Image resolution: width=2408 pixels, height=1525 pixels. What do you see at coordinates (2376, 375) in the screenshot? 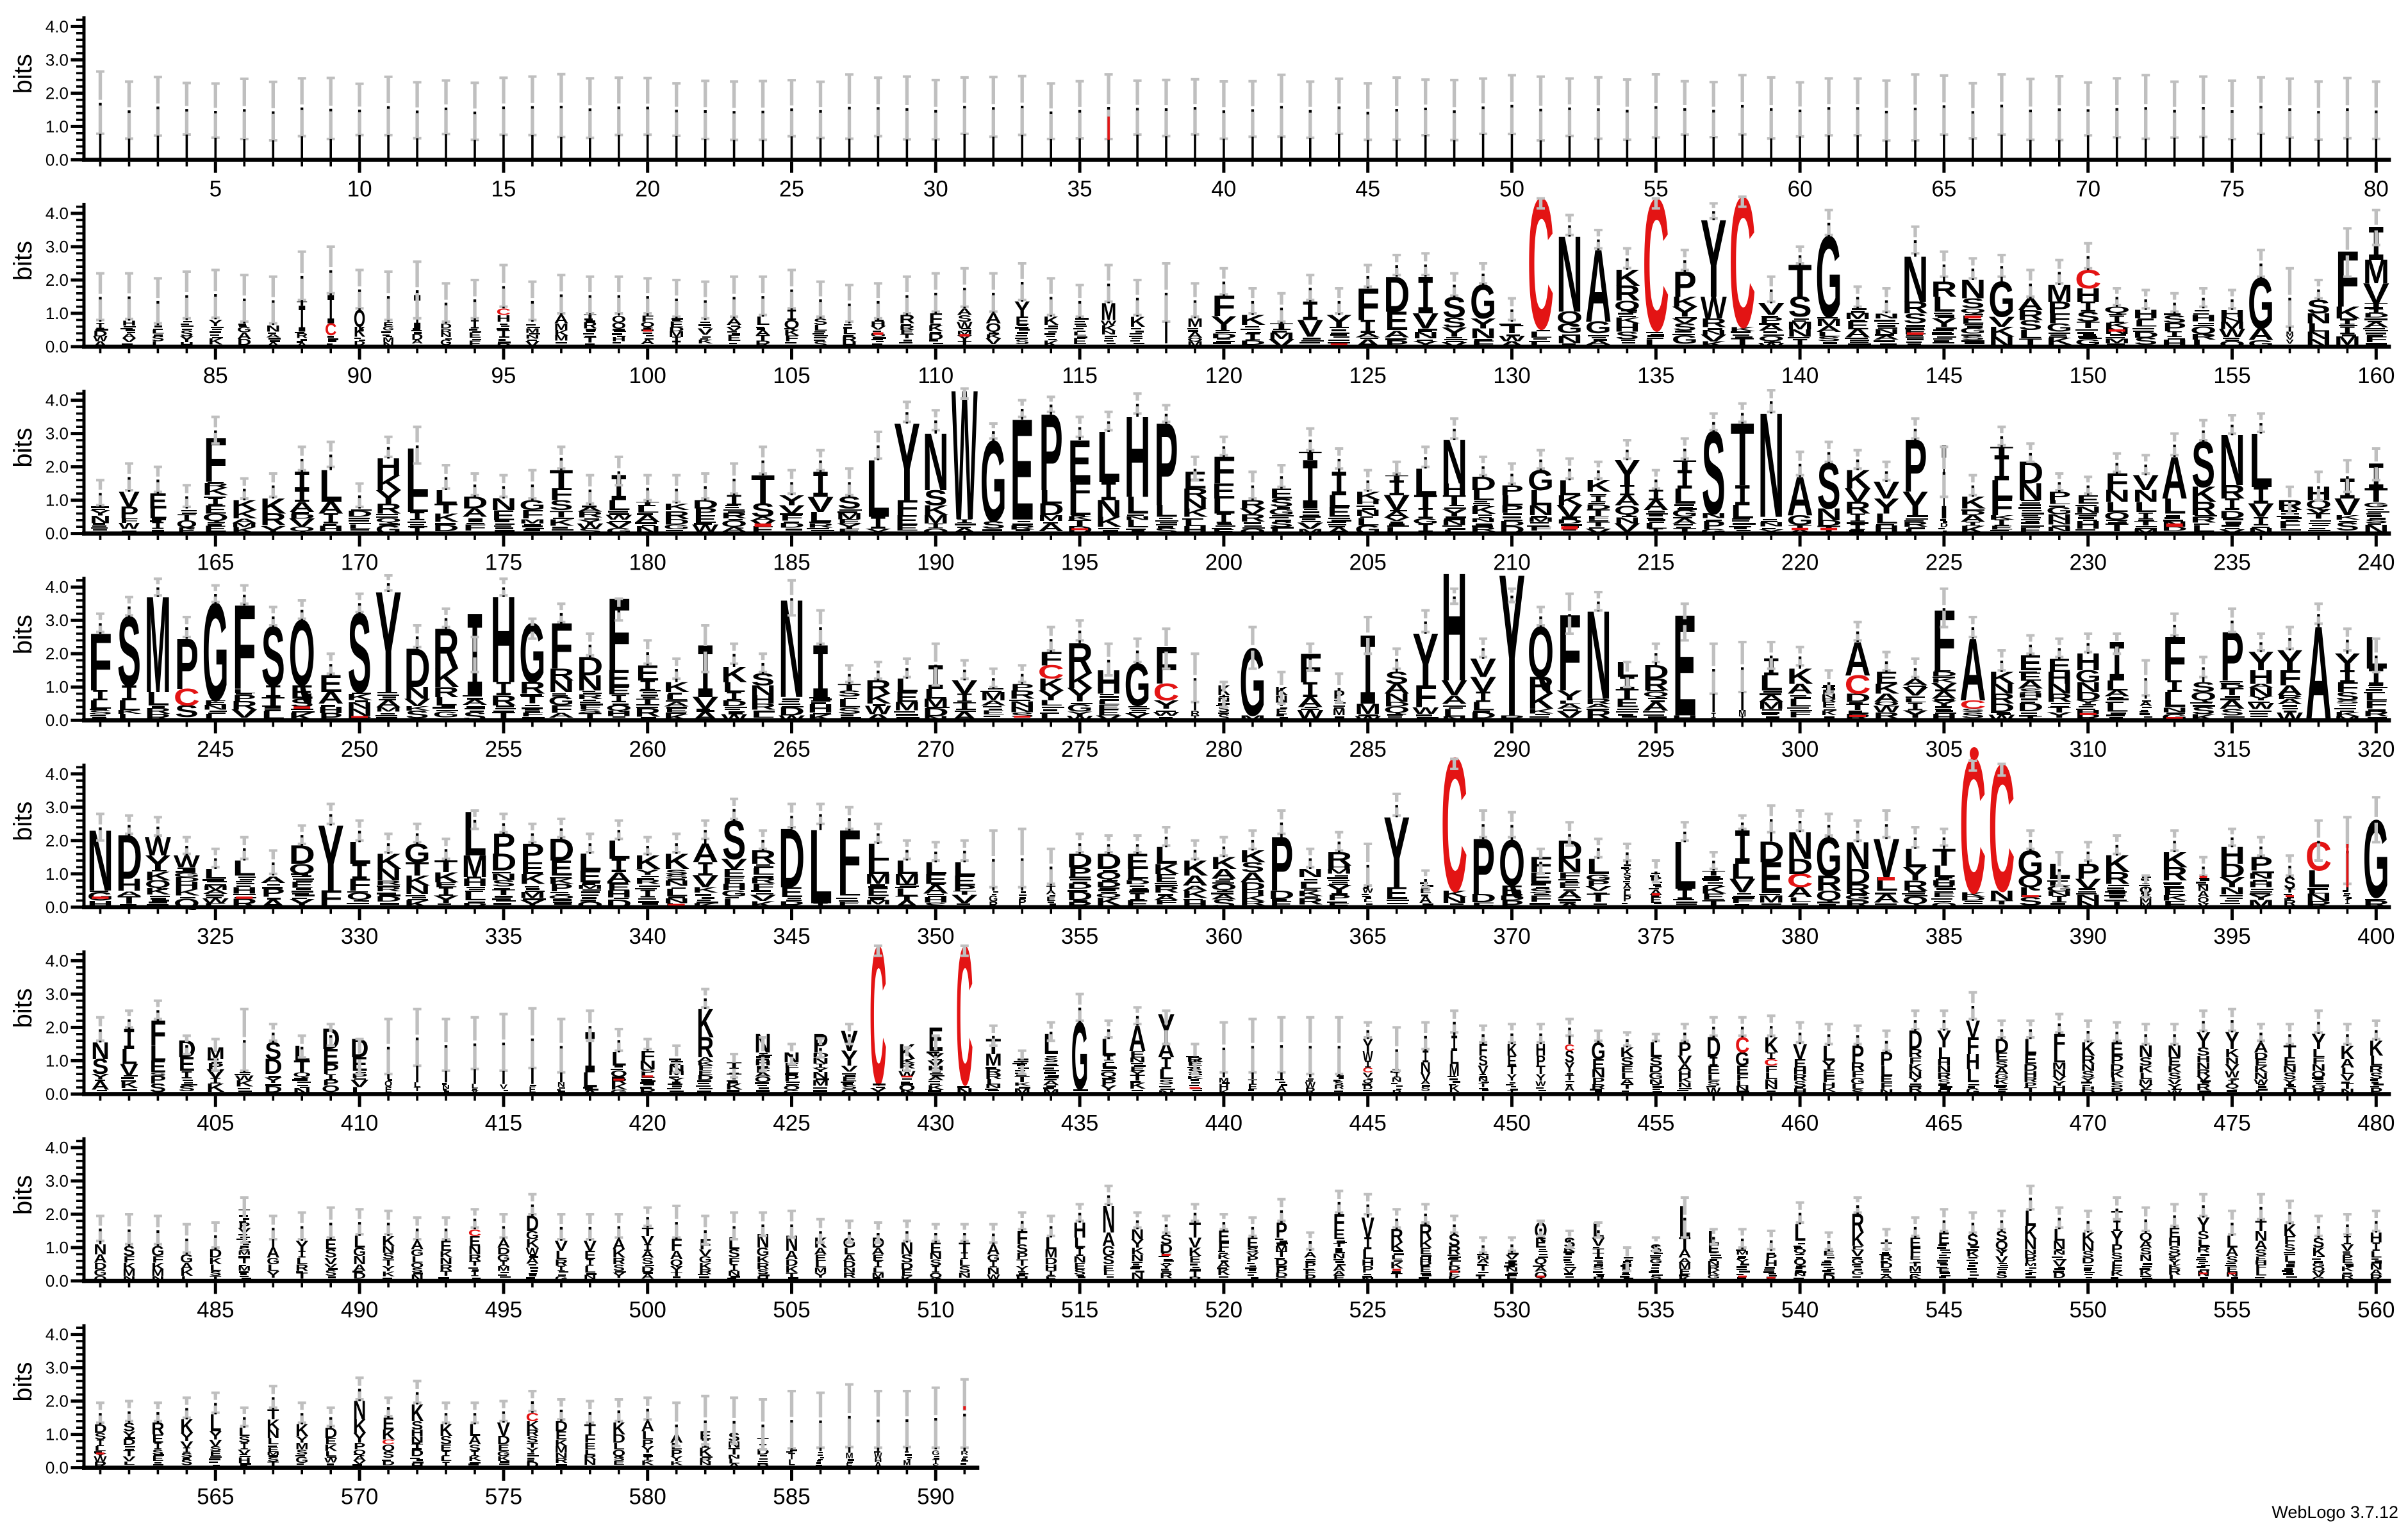
I see `svg-text: 160` at bounding box center [2376, 375].